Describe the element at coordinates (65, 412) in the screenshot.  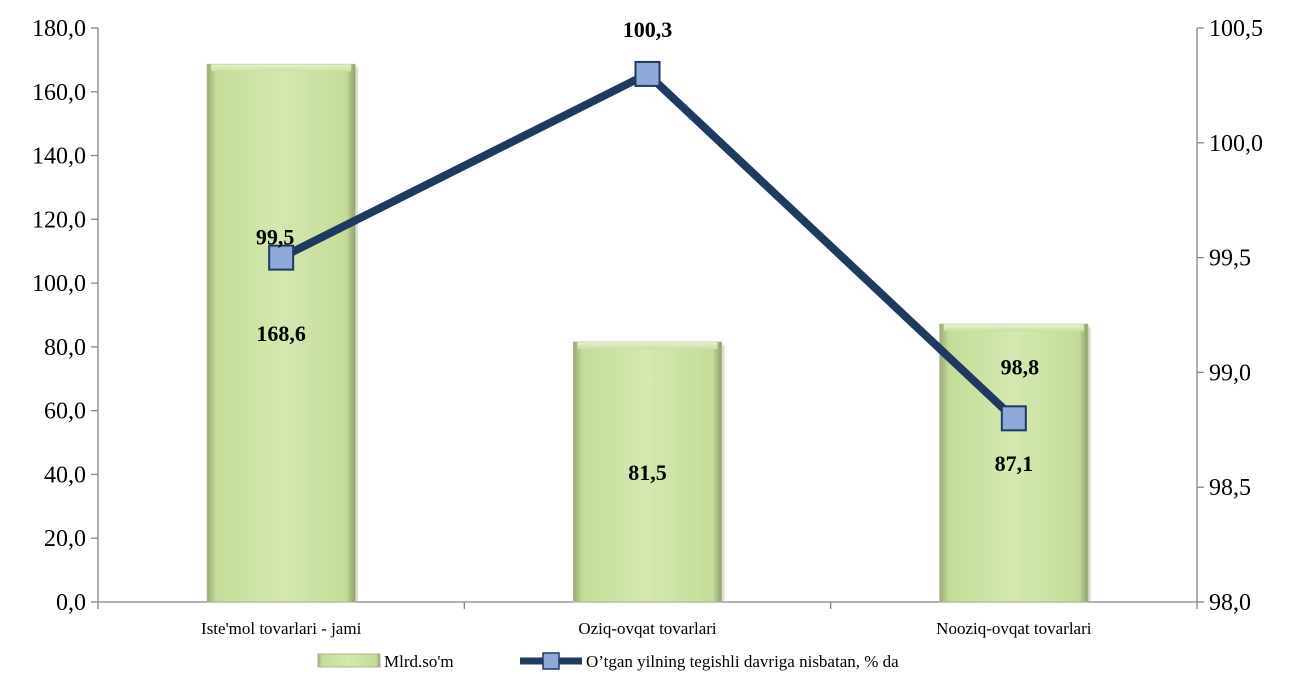
I see `y-left-tick-label: 60,0` at that location.